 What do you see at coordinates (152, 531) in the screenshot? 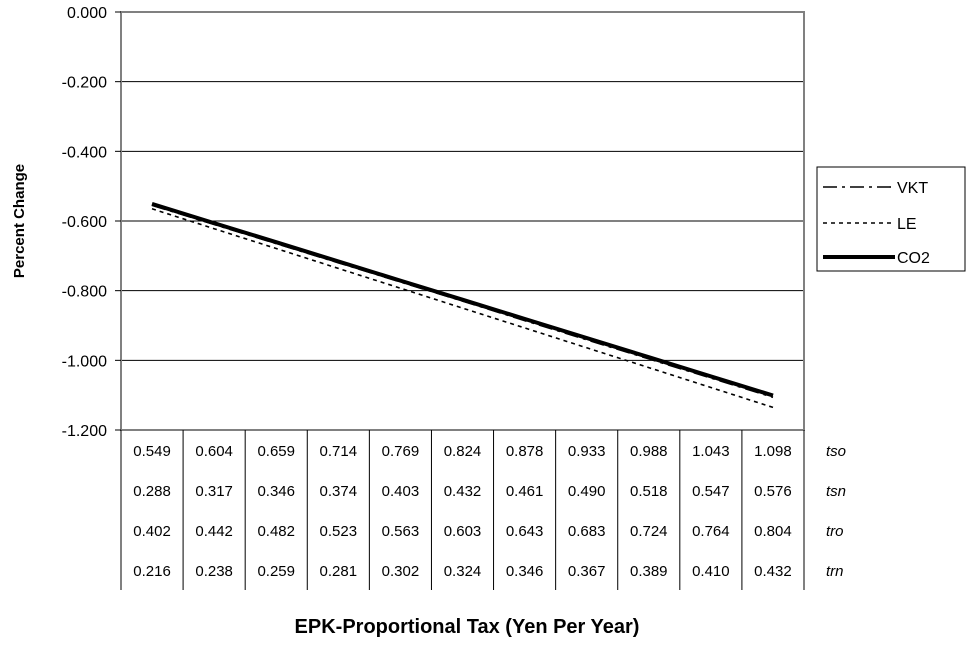
I see `table-cell: 0.402` at bounding box center [152, 531].